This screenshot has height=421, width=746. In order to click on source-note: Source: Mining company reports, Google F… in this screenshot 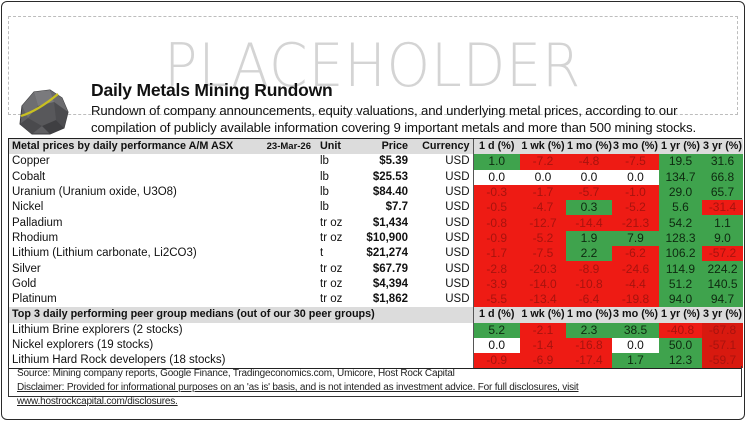, I will do `click(236, 373)`.